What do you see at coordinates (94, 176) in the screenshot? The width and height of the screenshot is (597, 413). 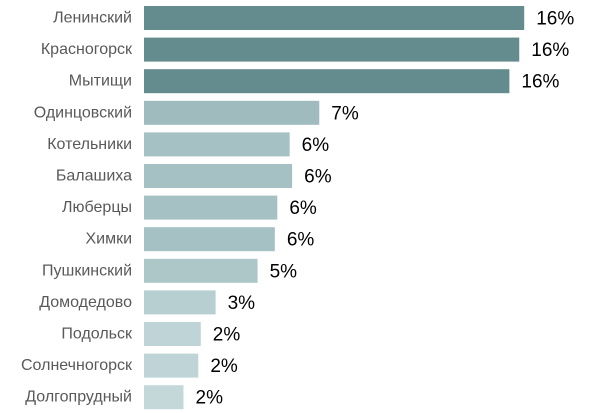 I see `category-label: Балашиха` at bounding box center [94, 176].